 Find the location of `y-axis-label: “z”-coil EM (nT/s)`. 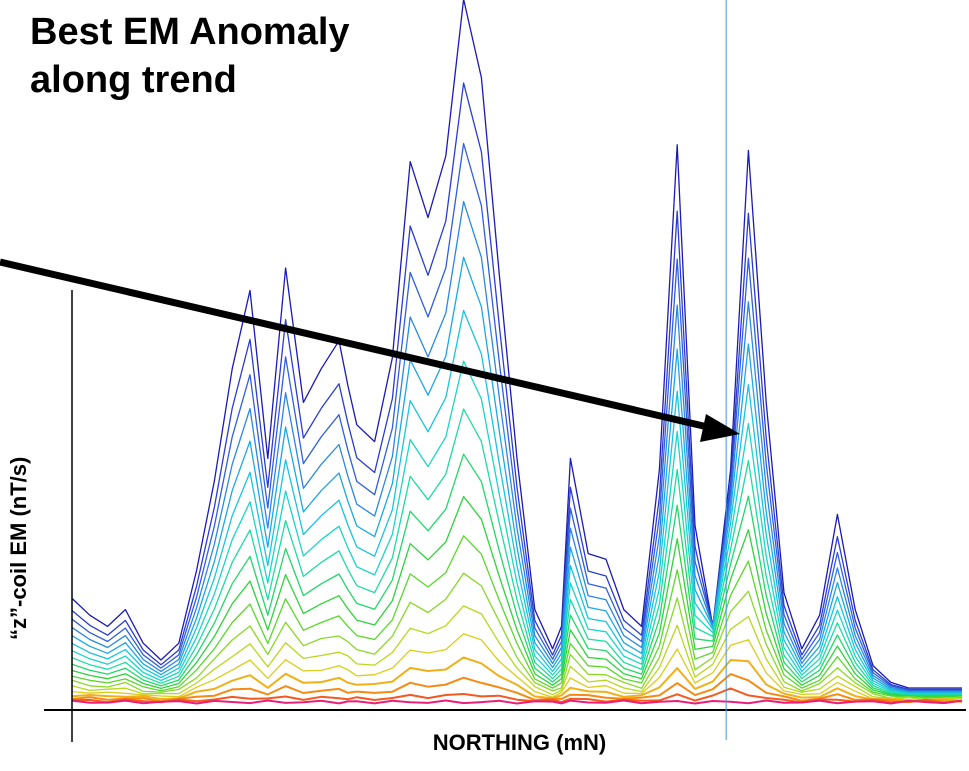

y-axis-label: “z”-coil EM (nT/s) is located at coordinates (18, 548).